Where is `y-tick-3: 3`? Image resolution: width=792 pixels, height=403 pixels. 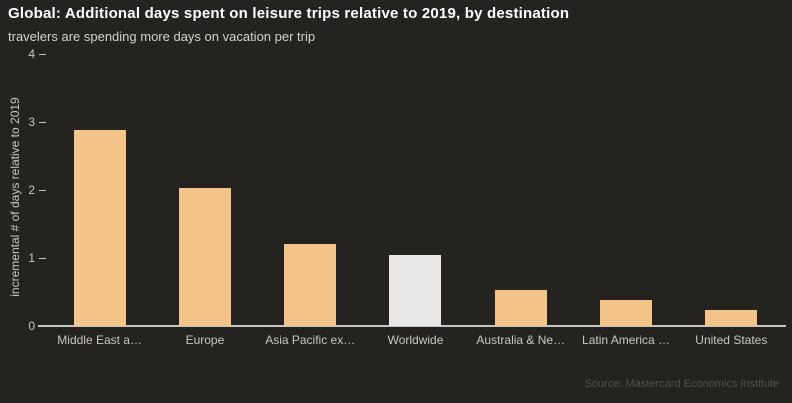 y-tick-3: 3 is located at coordinates (23, 122).